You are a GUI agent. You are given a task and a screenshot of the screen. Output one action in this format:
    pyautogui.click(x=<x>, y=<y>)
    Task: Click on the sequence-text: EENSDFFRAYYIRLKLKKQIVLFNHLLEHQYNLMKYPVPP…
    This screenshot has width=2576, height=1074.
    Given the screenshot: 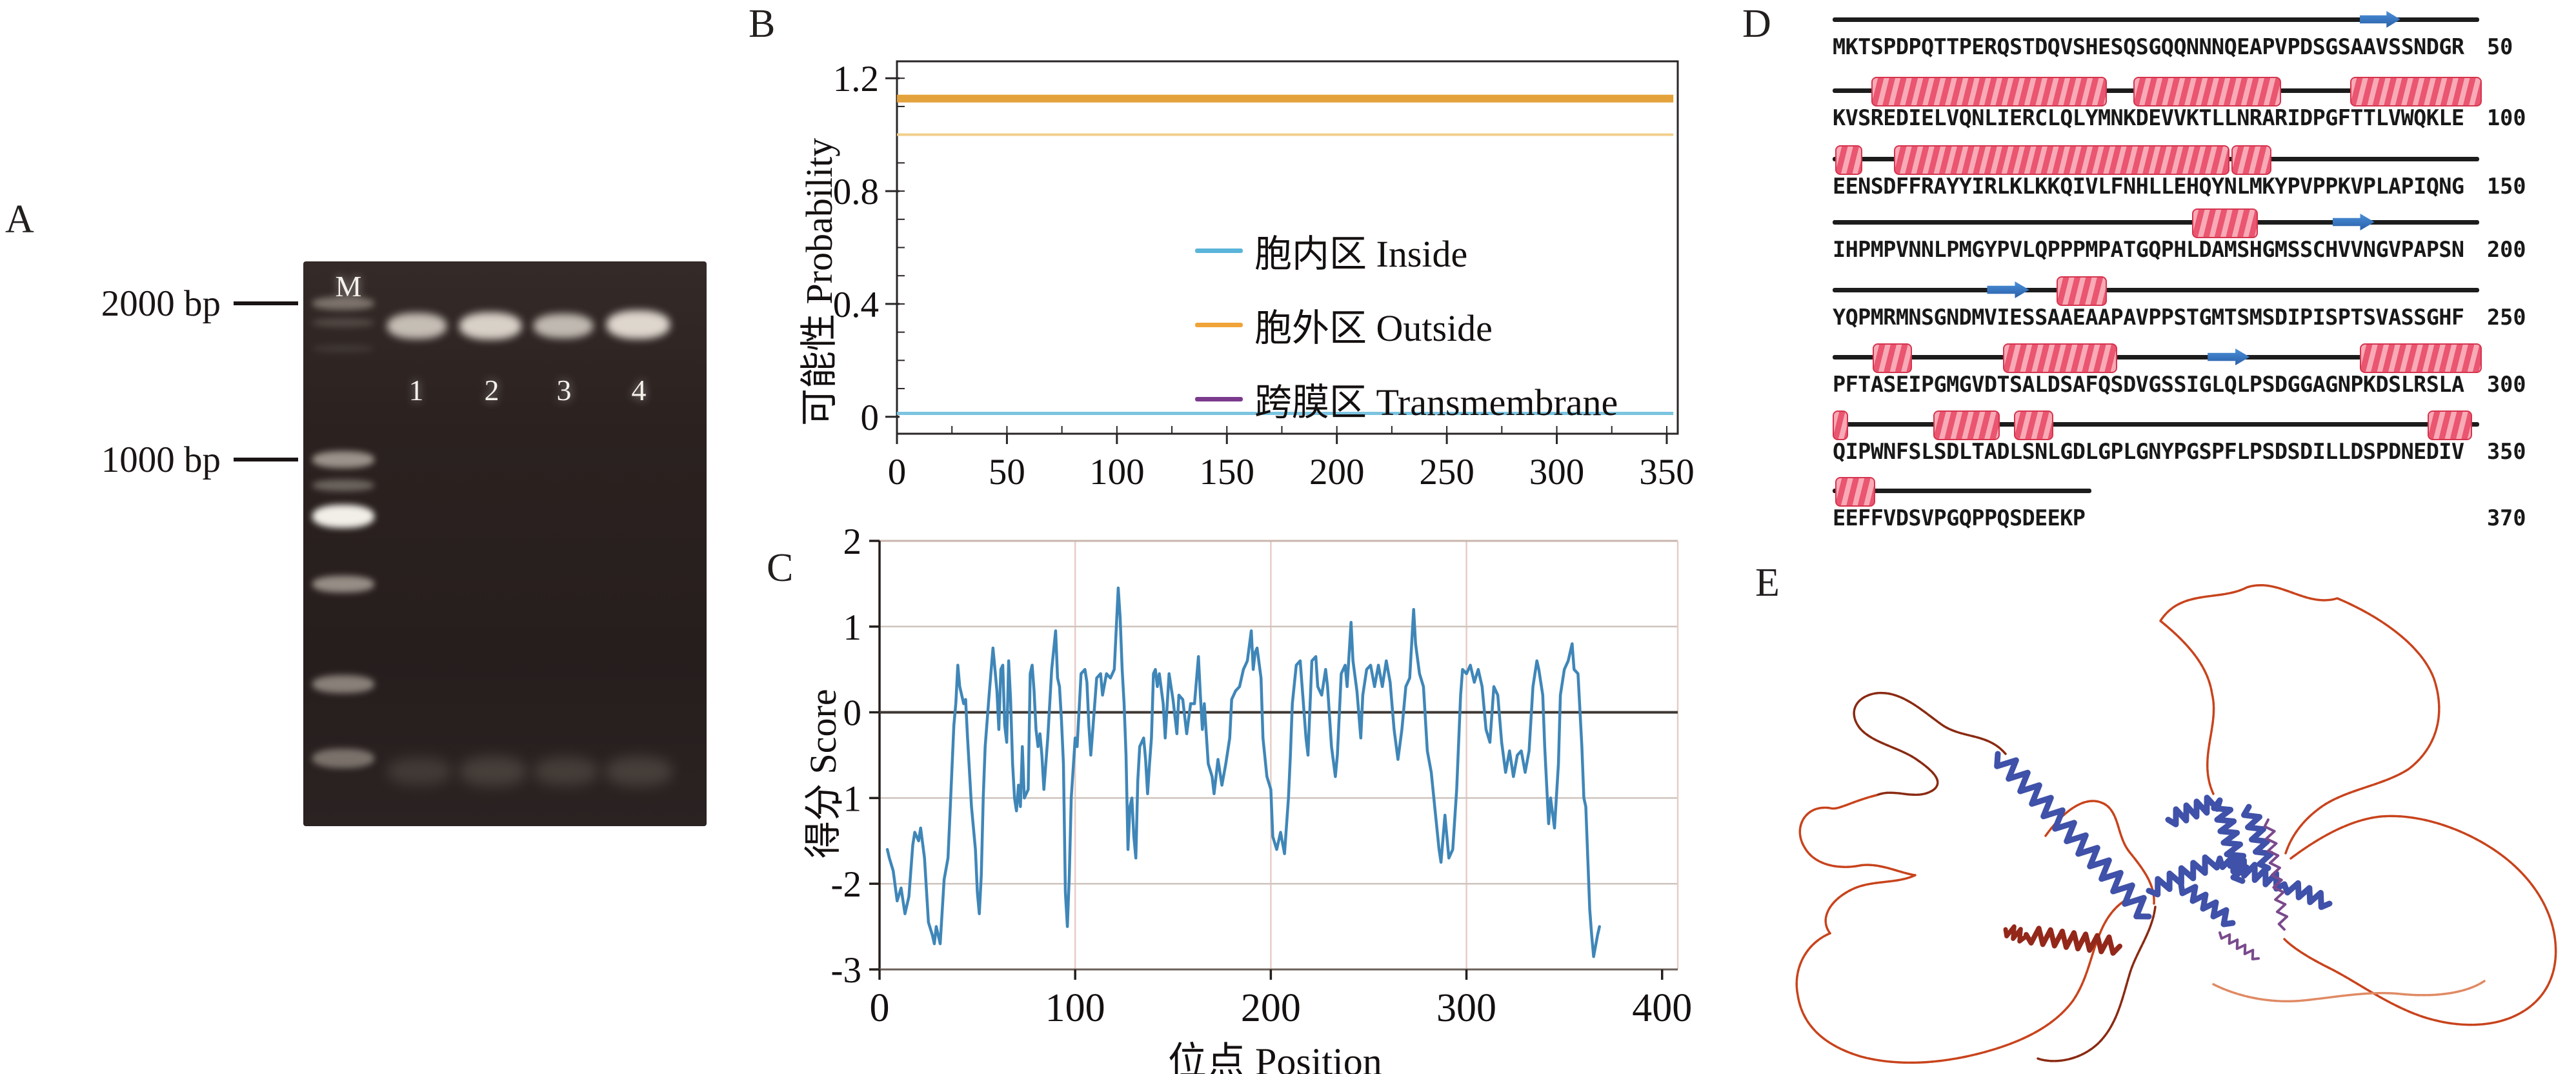 What is the action you would take?
    pyautogui.click(x=2148, y=186)
    